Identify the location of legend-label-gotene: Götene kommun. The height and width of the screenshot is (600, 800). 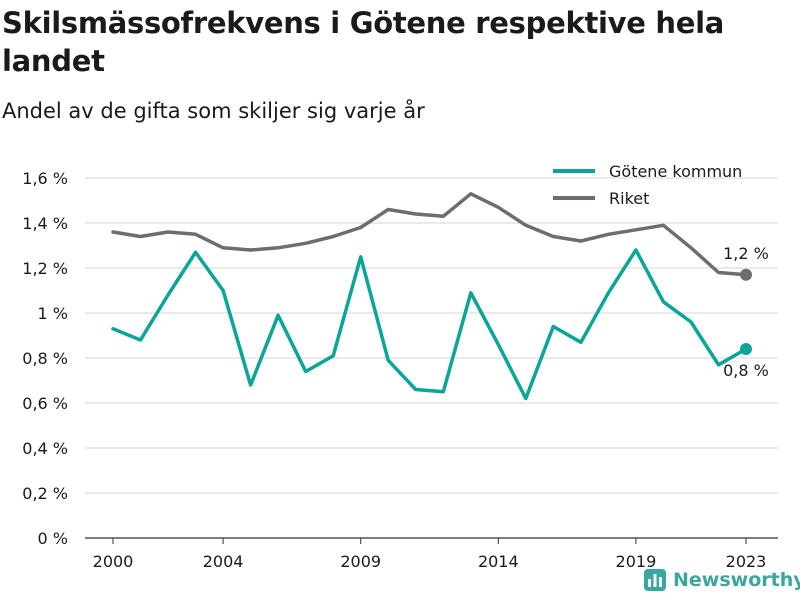
(675, 171).